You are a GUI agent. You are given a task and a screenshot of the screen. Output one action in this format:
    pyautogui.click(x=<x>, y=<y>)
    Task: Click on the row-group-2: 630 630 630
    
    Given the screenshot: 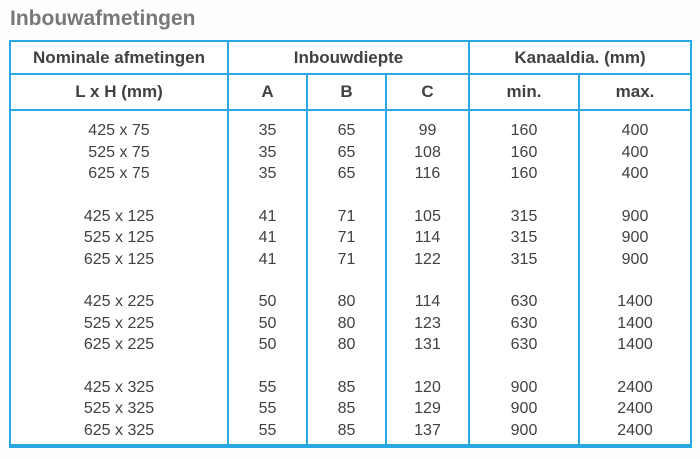 What is the action you would take?
    pyautogui.click(x=524, y=323)
    